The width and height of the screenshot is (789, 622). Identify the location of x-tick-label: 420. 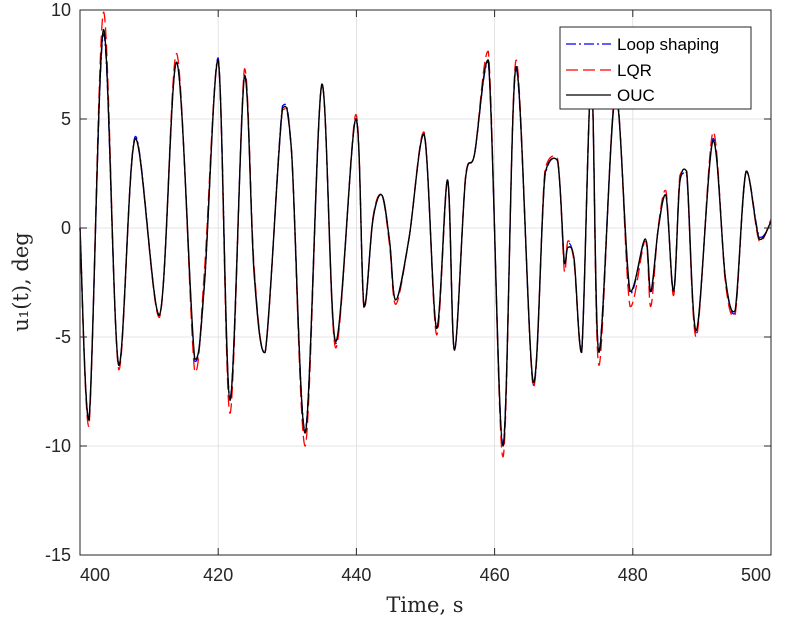
(218, 575).